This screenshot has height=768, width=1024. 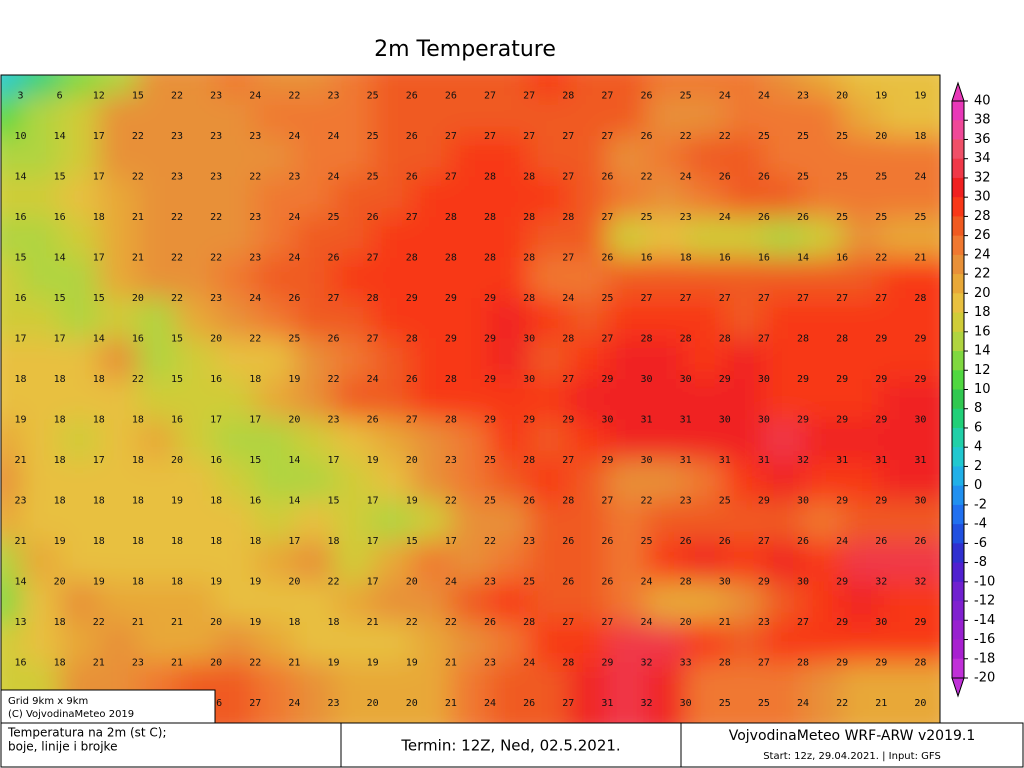 I want to click on footer-left, so click(x=171, y=745).